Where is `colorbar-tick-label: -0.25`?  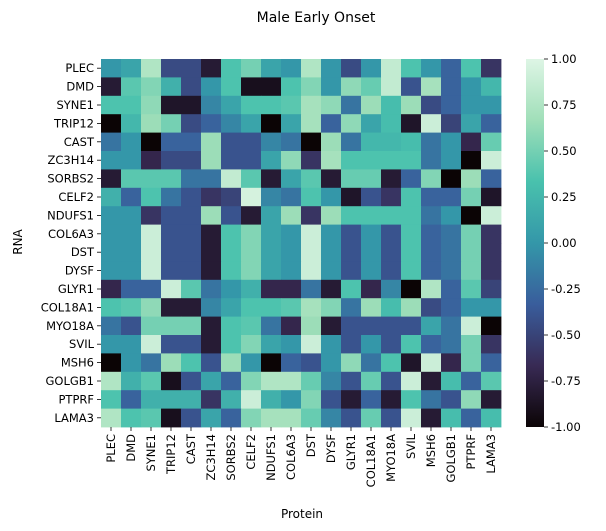
colorbar-tick-label: -0.25 is located at coordinates (566, 289).